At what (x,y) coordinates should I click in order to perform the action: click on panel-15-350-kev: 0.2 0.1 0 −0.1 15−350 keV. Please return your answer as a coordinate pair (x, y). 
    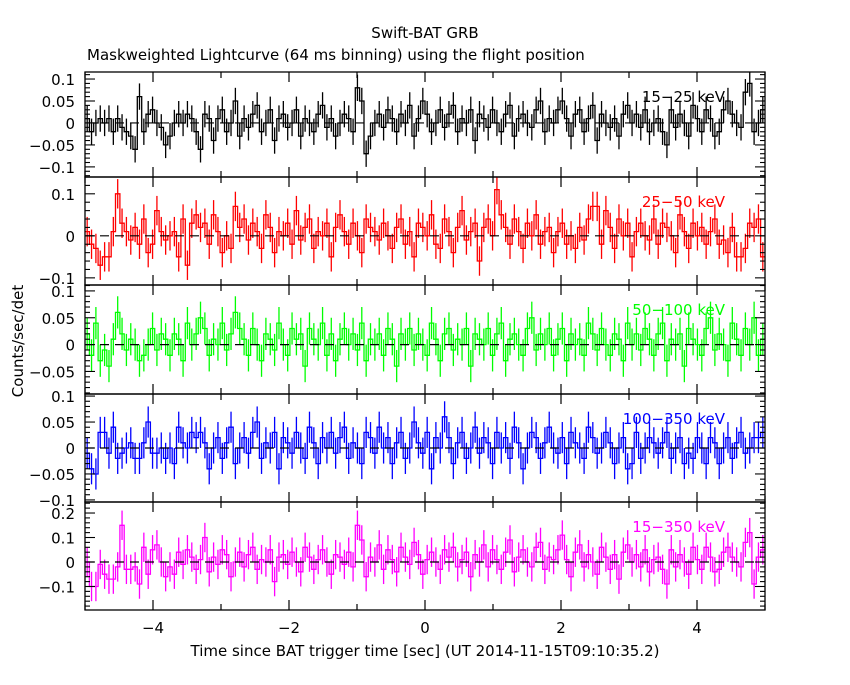
    Looking at the image, I should click on (402, 556).